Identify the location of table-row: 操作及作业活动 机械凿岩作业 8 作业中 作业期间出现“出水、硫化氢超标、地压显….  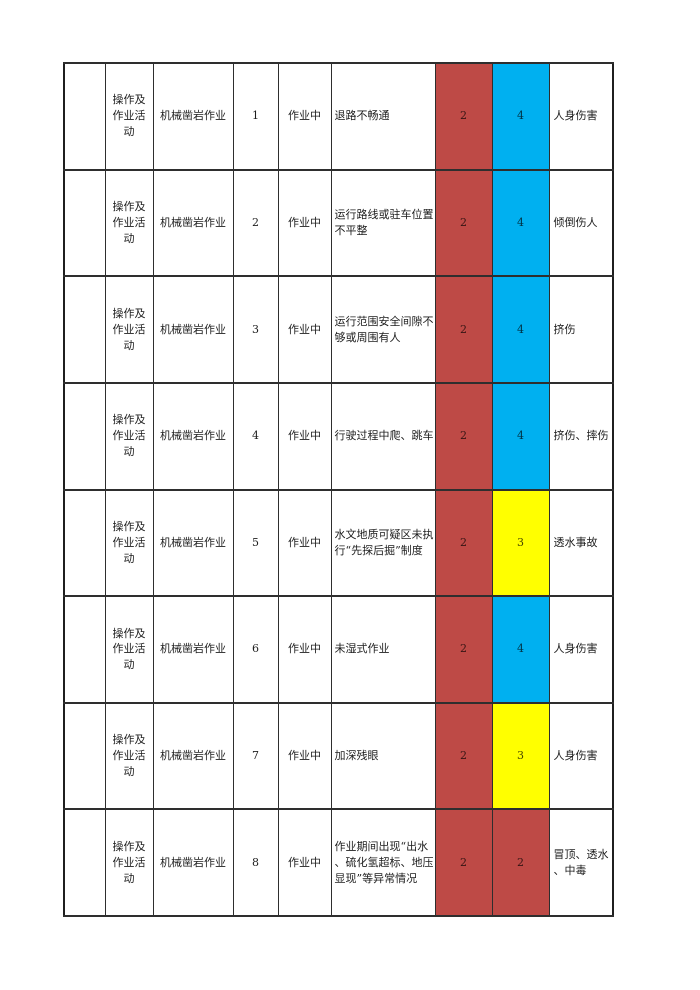
(338, 862).